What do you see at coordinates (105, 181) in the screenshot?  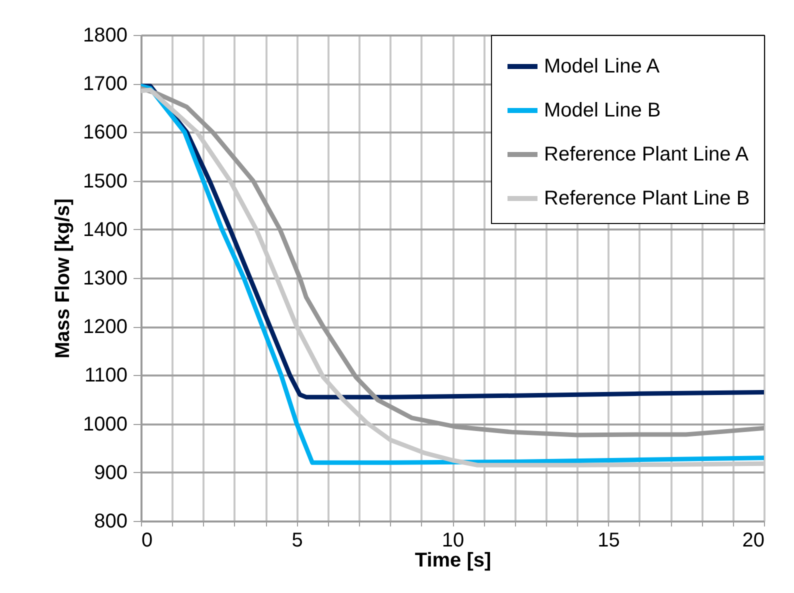 I see `y-tick-label: 1500` at bounding box center [105, 181].